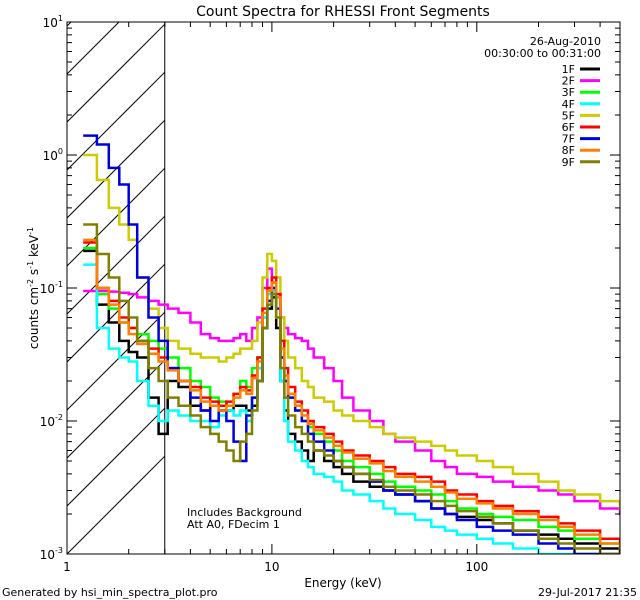 The height and width of the screenshot is (600, 640). What do you see at coordinates (568, 81) in the screenshot?
I see `legend-label: 2F` at bounding box center [568, 81].